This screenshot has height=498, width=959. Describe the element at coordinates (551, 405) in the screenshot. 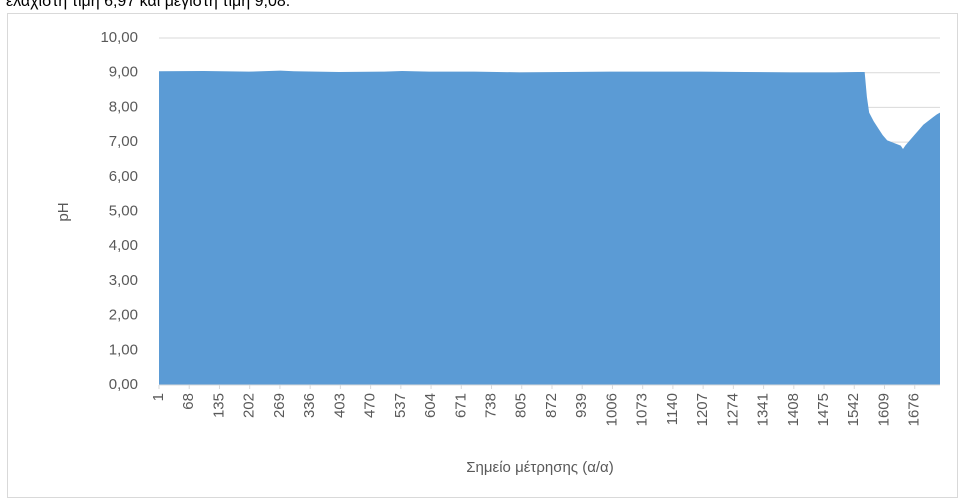

I see `x-tick-label: 872` at that location.